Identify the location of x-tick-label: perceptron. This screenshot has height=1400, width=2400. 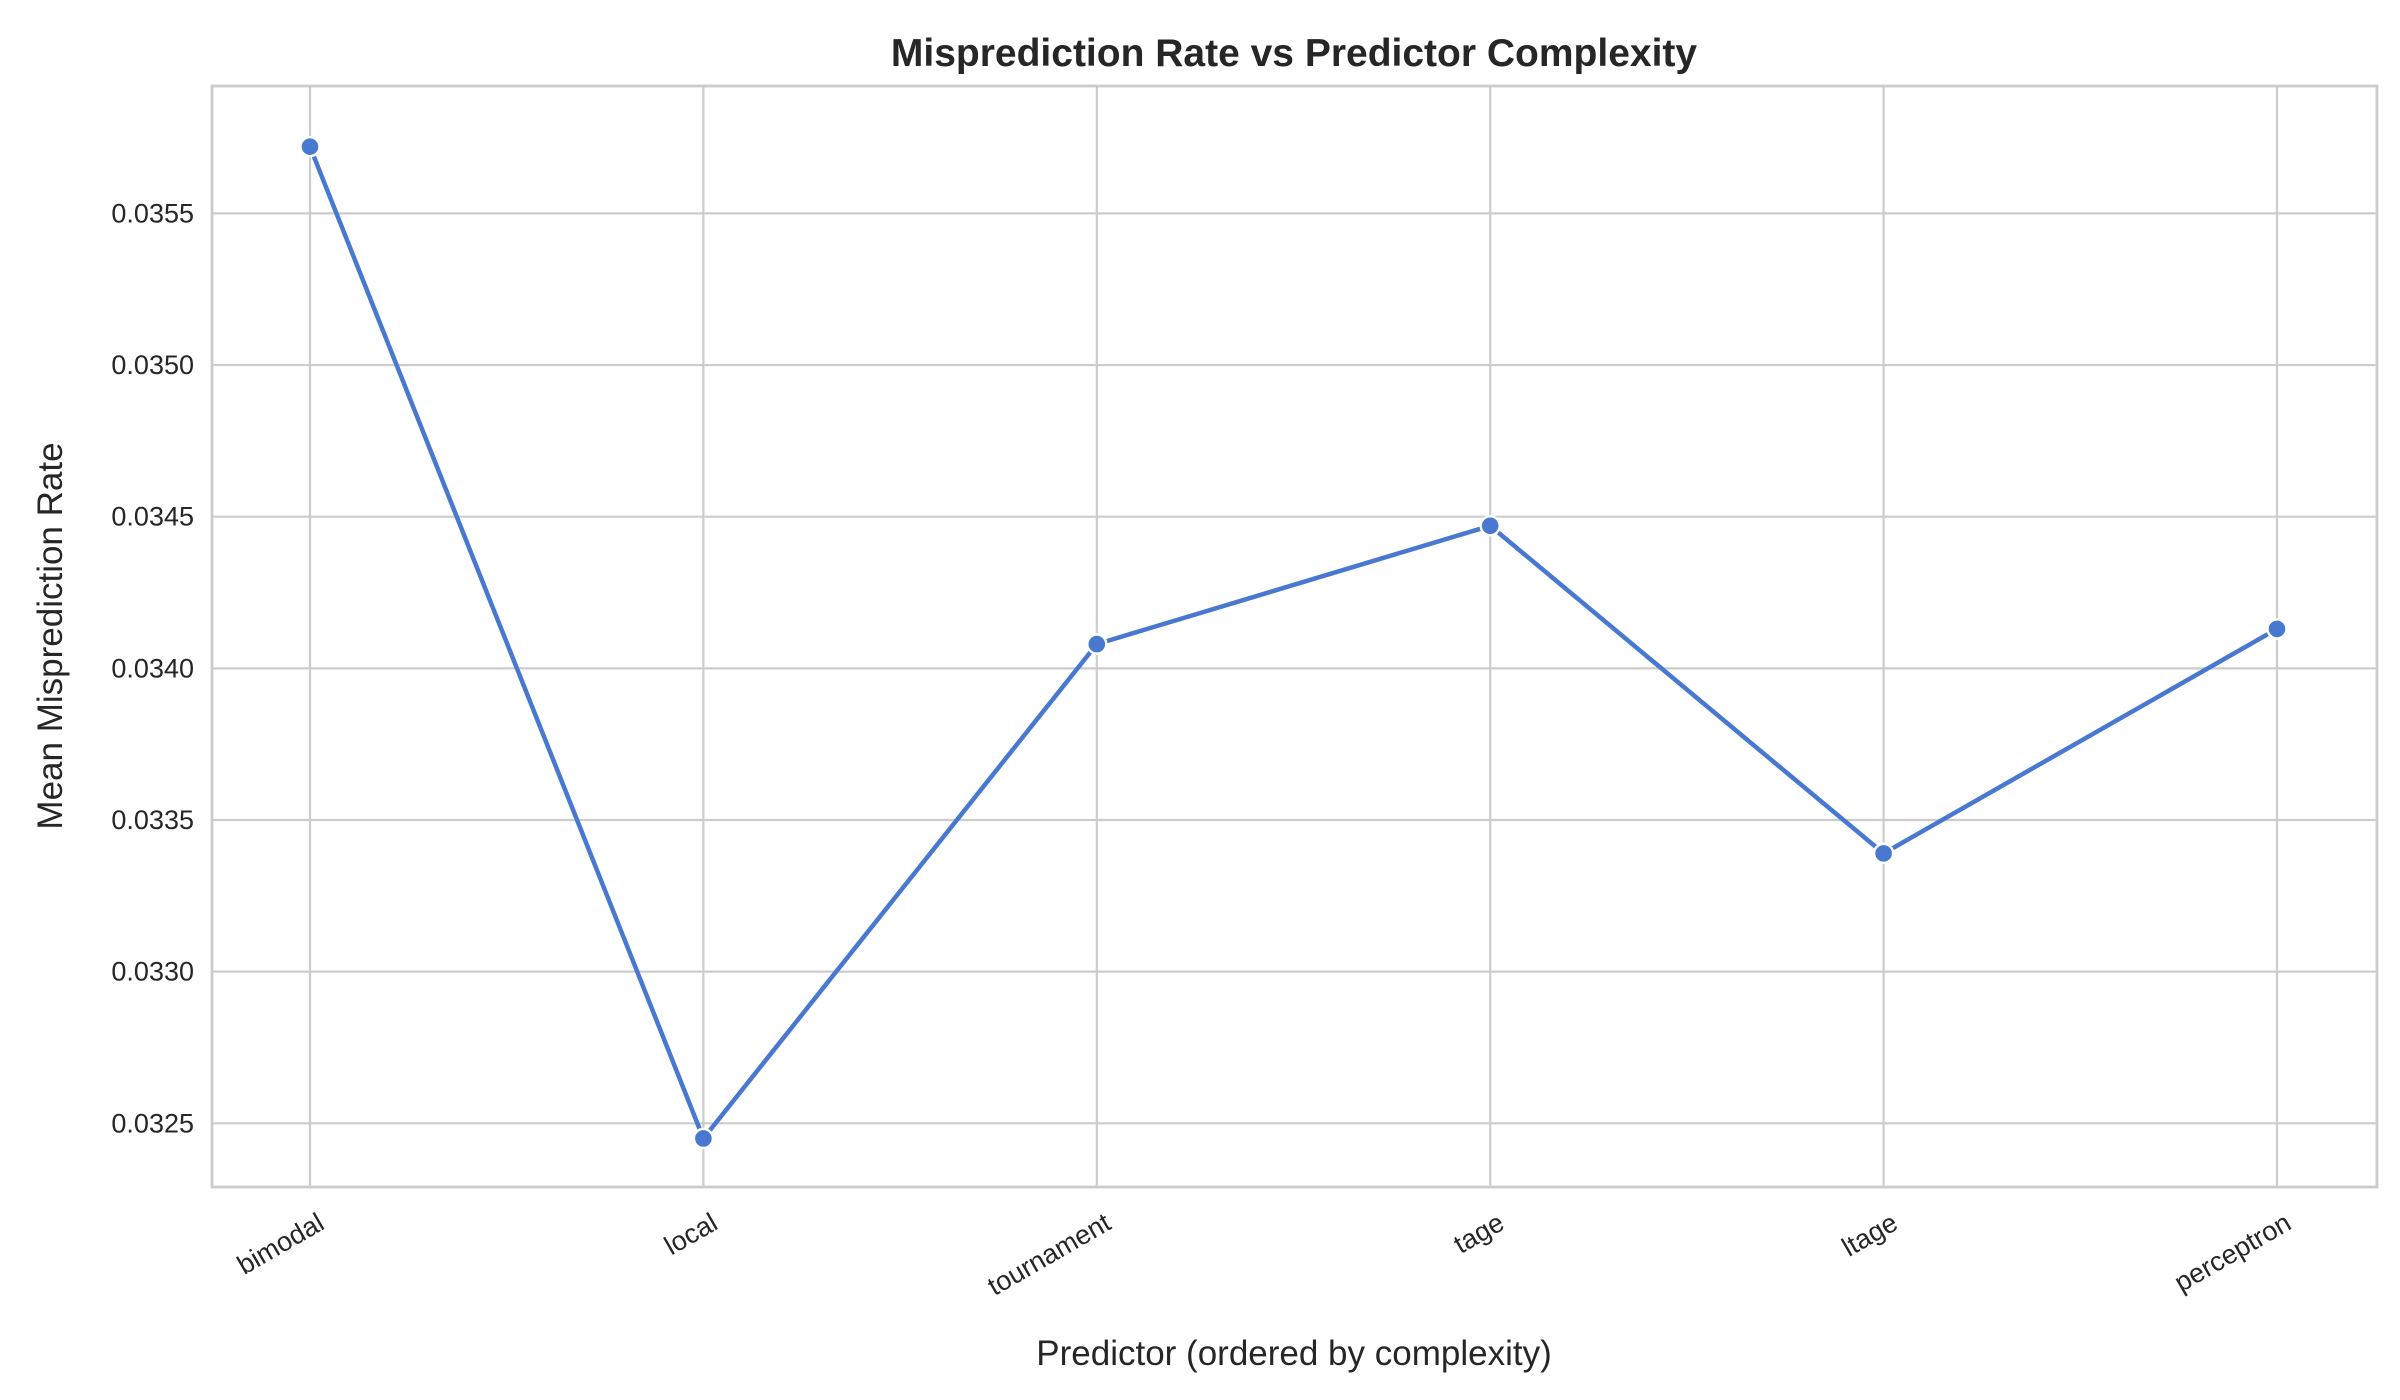
(2232, 1252).